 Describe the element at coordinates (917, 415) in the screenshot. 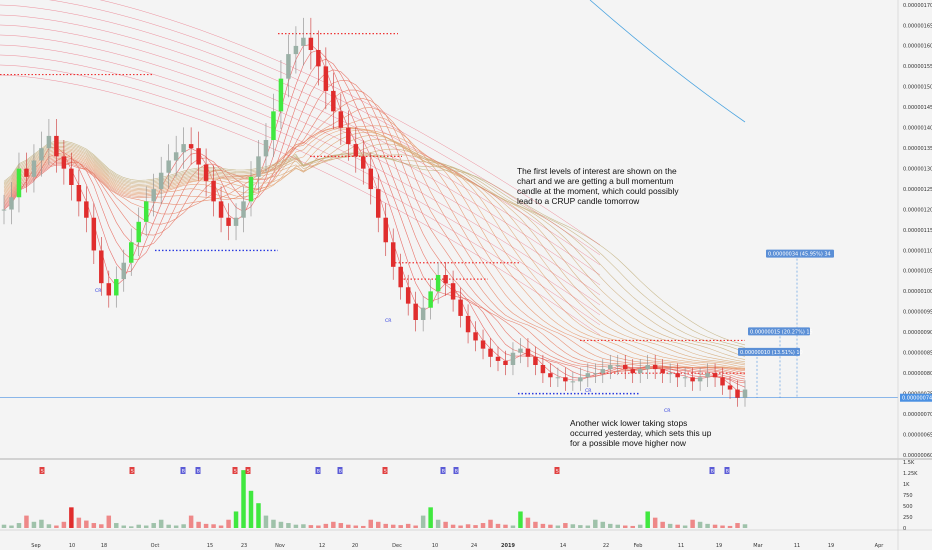

I see `price-tick-label: 0.00000070` at that location.